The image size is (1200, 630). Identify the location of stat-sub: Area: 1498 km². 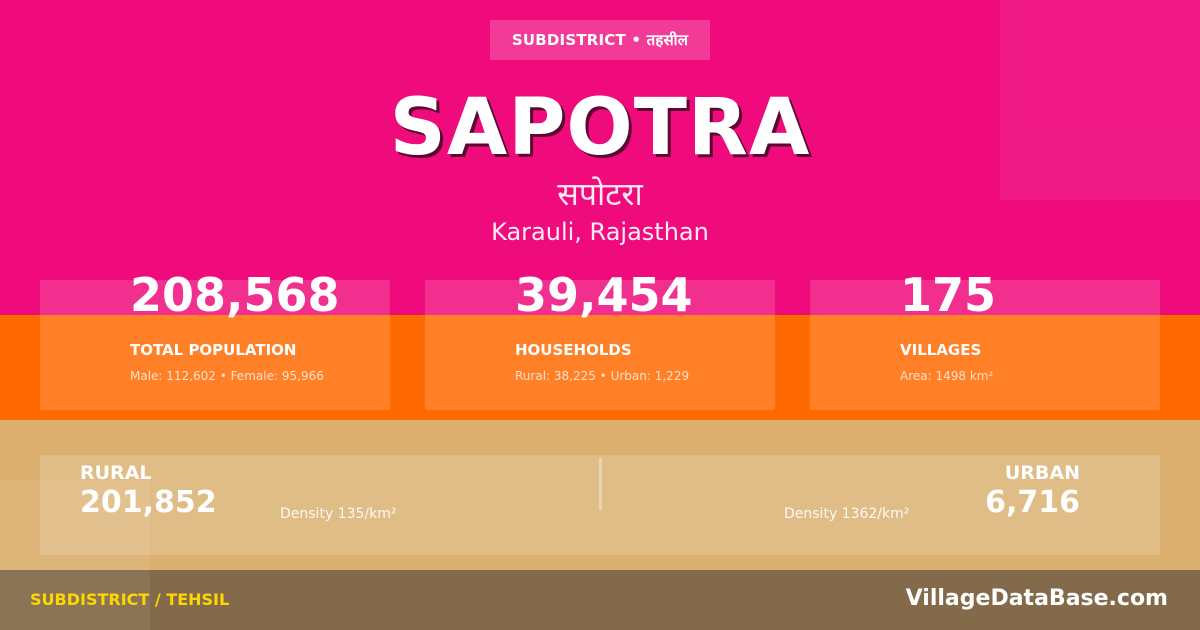
(947, 376).